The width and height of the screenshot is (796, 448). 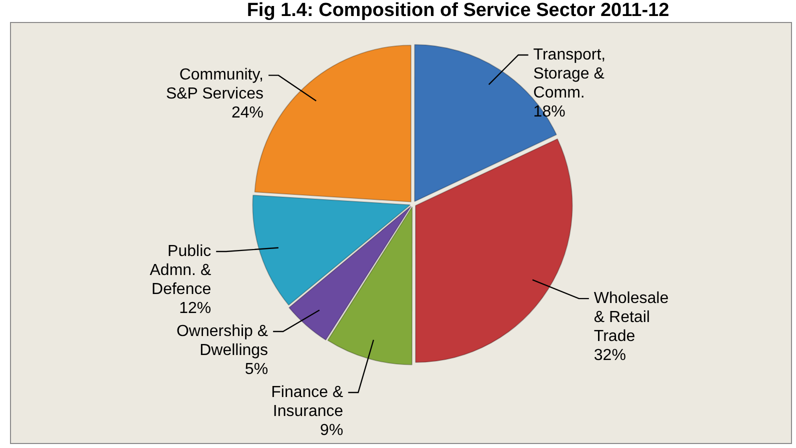 I want to click on data-label: 9%, so click(x=332, y=430).